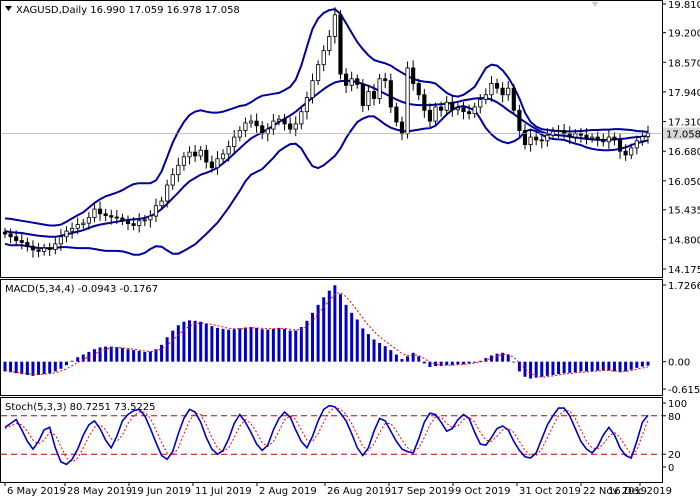 The width and height of the screenshot is (700, 504). Describe the element at coordinates (684, 152) in the screenshot. I see `y-tick-label: 16.680` at that location.